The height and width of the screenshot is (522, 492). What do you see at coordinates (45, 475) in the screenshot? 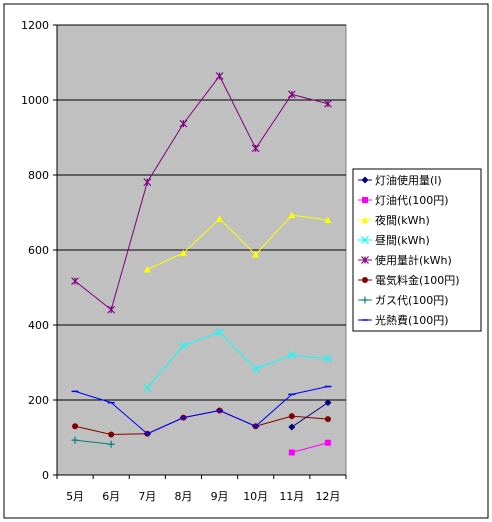
I see `y-tick-label: 0` at bounding box center [45, 475].